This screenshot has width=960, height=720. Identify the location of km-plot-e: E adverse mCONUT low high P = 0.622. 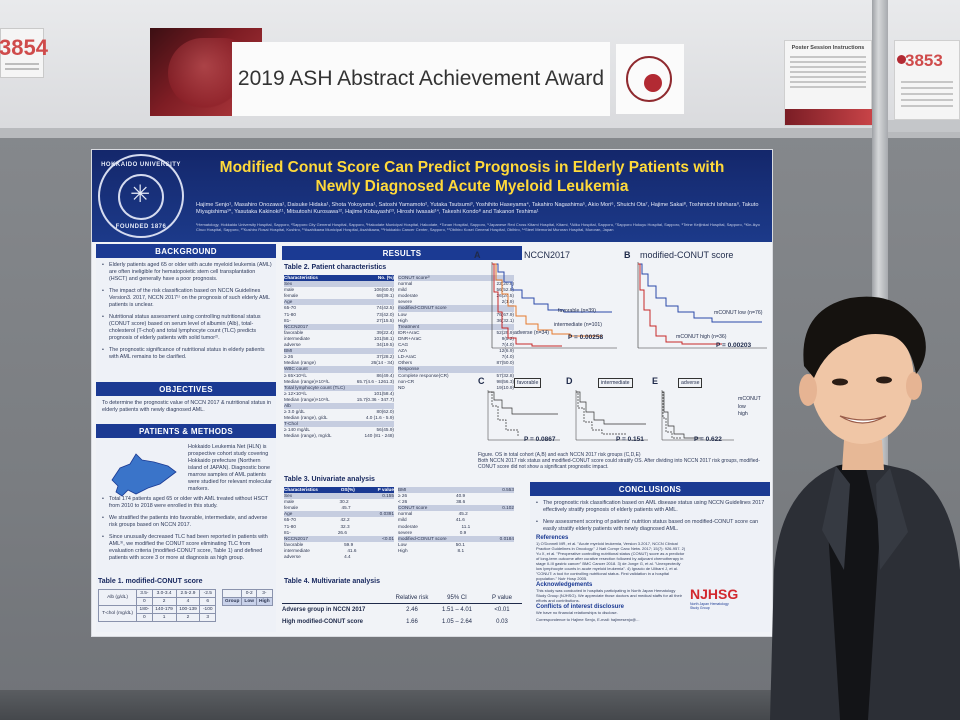
(711, 412).